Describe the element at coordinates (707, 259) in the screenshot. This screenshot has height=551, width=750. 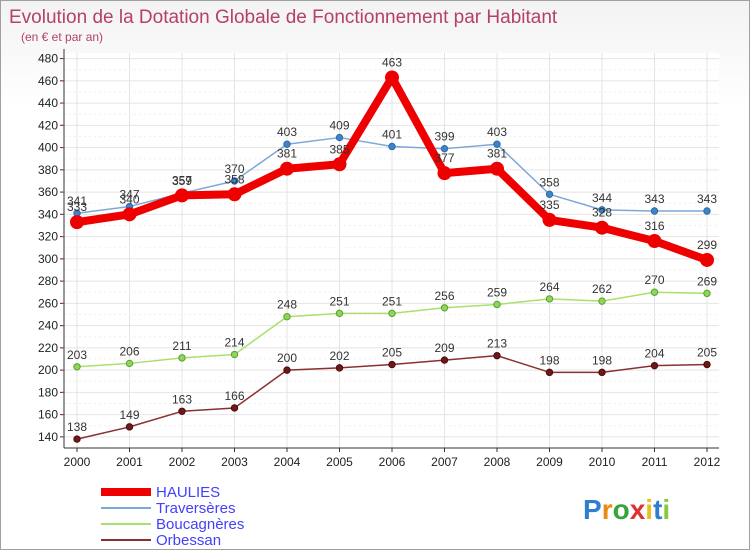
I see `point-haulies-2012` at that location.